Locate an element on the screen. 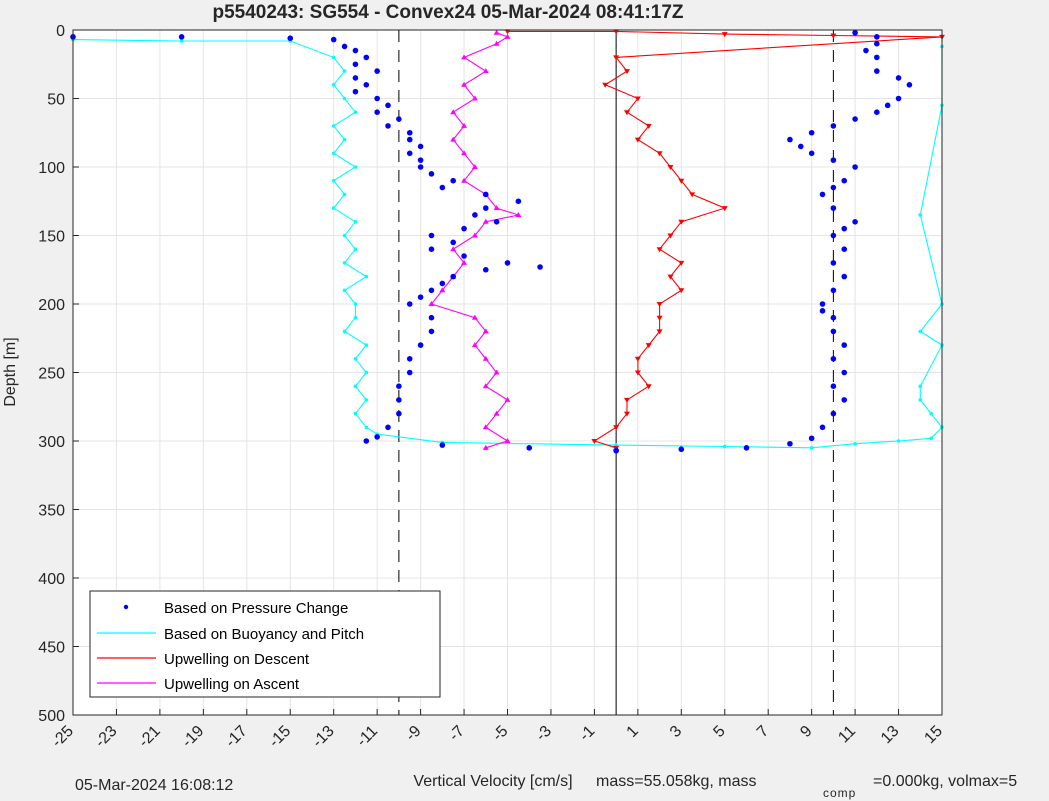 This screenshot has height=801, width=1049. legend-label-ascent: Upwelling on Ascent is located at coordinates (232, 684).